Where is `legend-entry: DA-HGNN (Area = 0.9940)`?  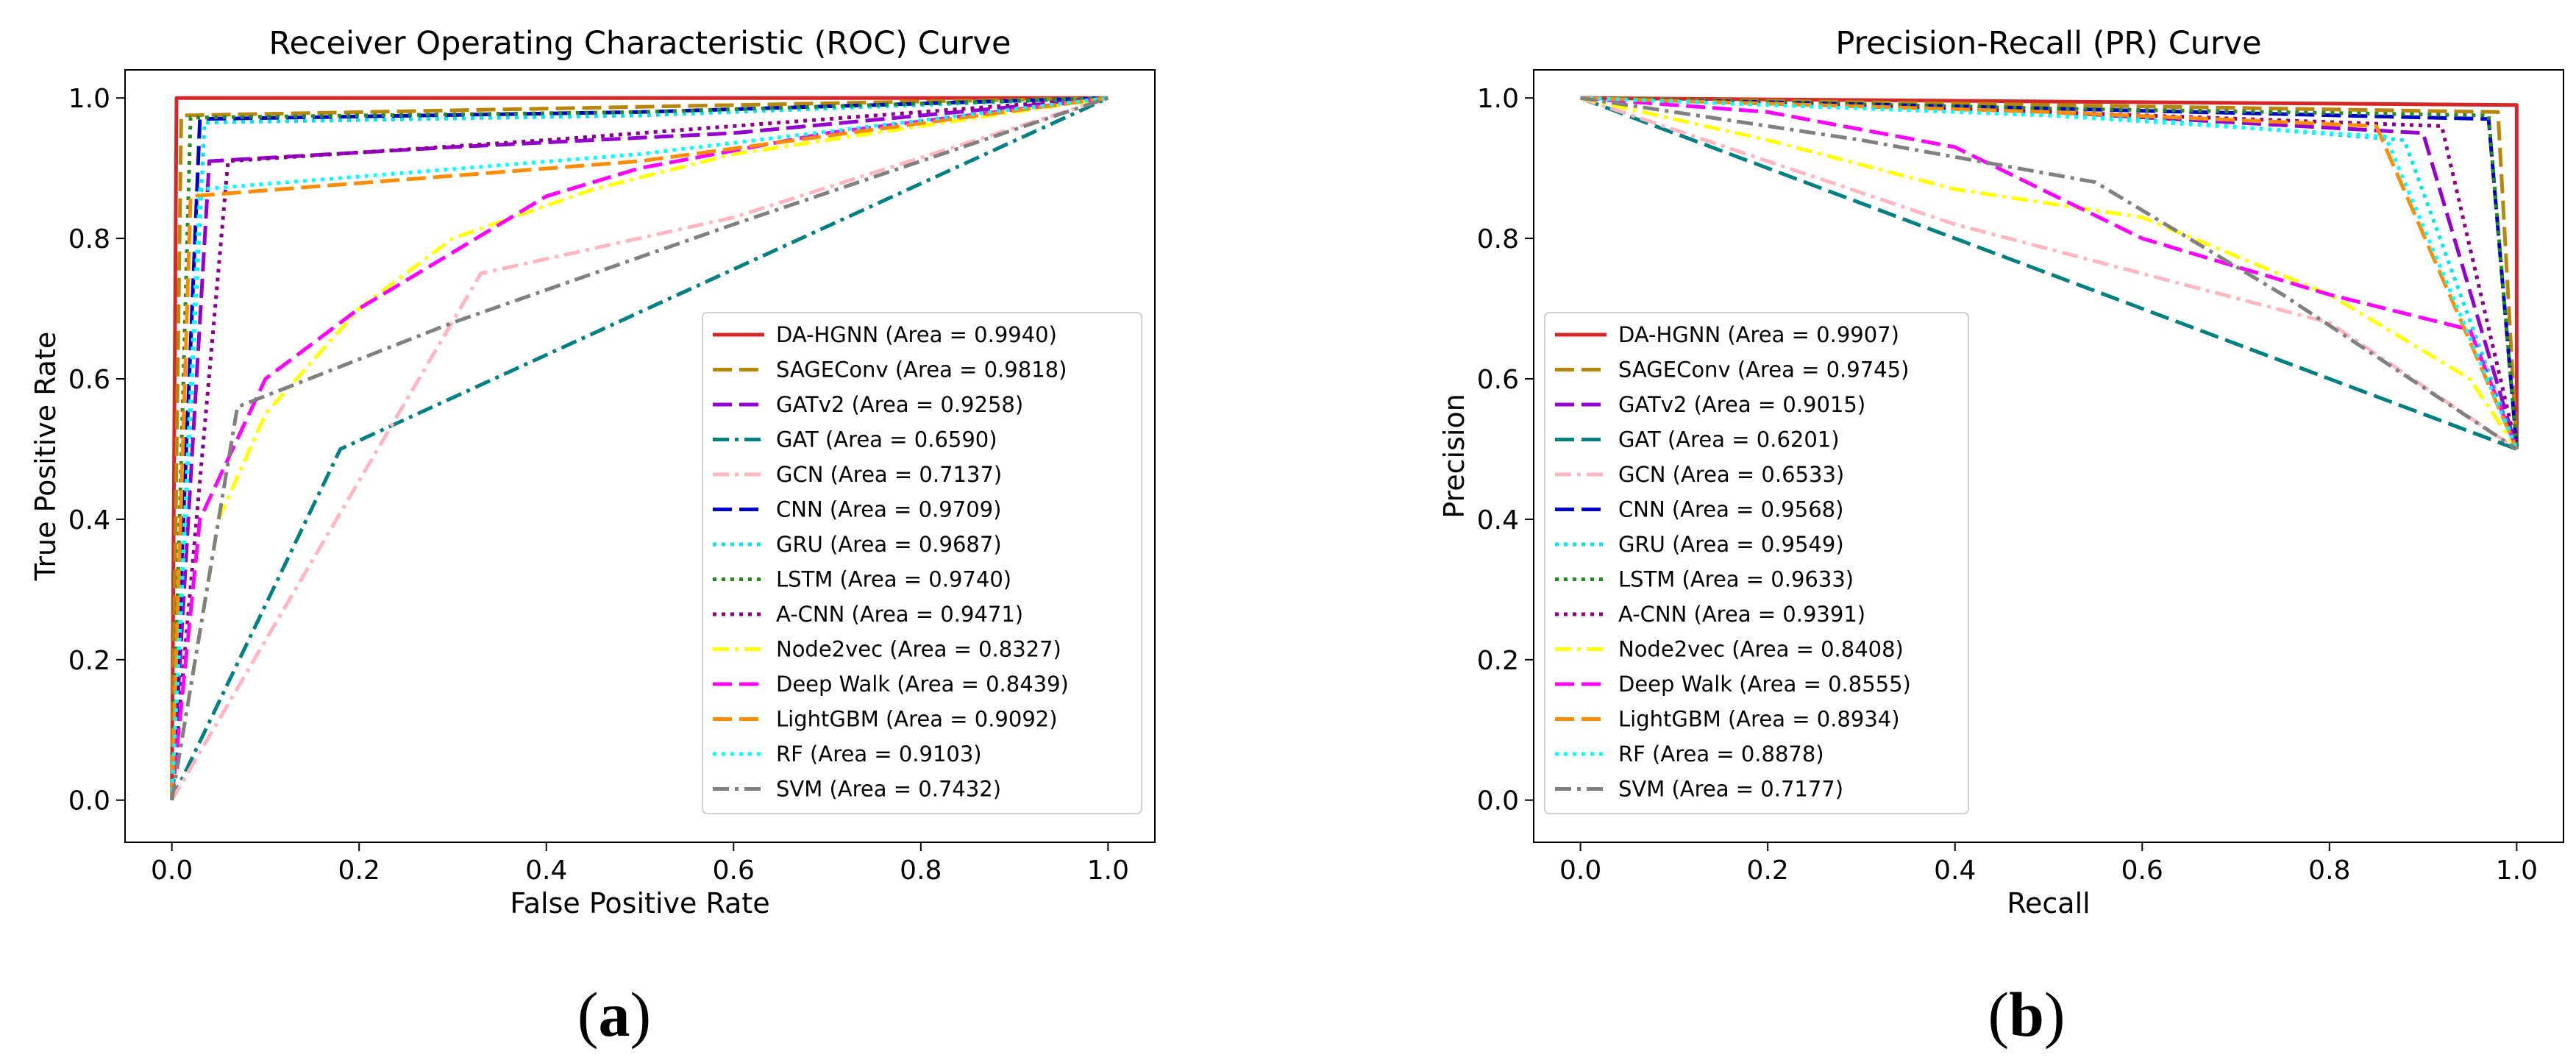
legend-entry: DA-HGNN (Area = 0.9940) is located at coordinates (916, 335).